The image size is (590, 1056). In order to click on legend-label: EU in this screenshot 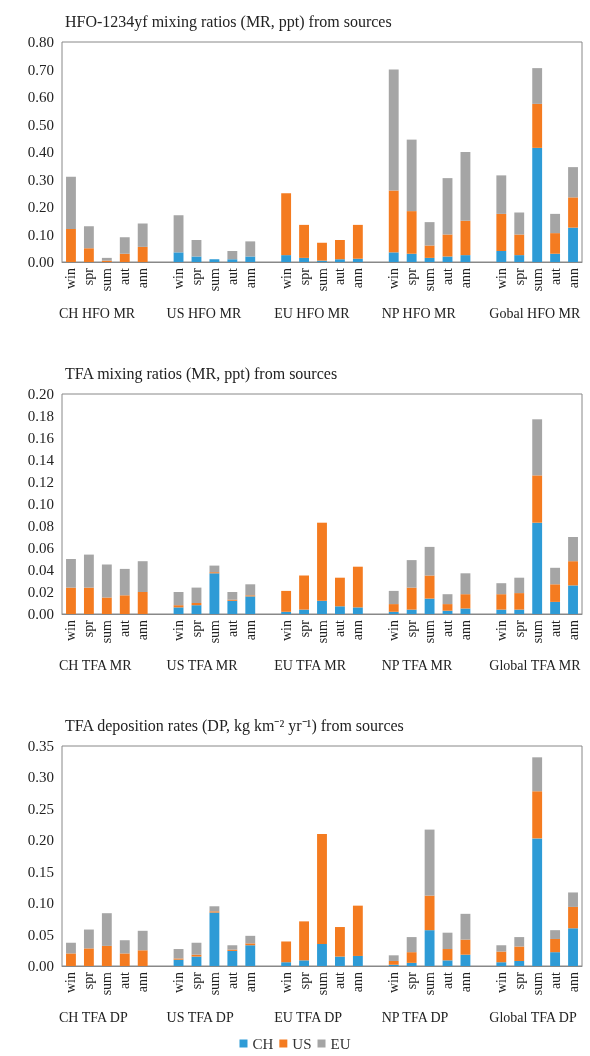, I will do `click(340, 1043)`.